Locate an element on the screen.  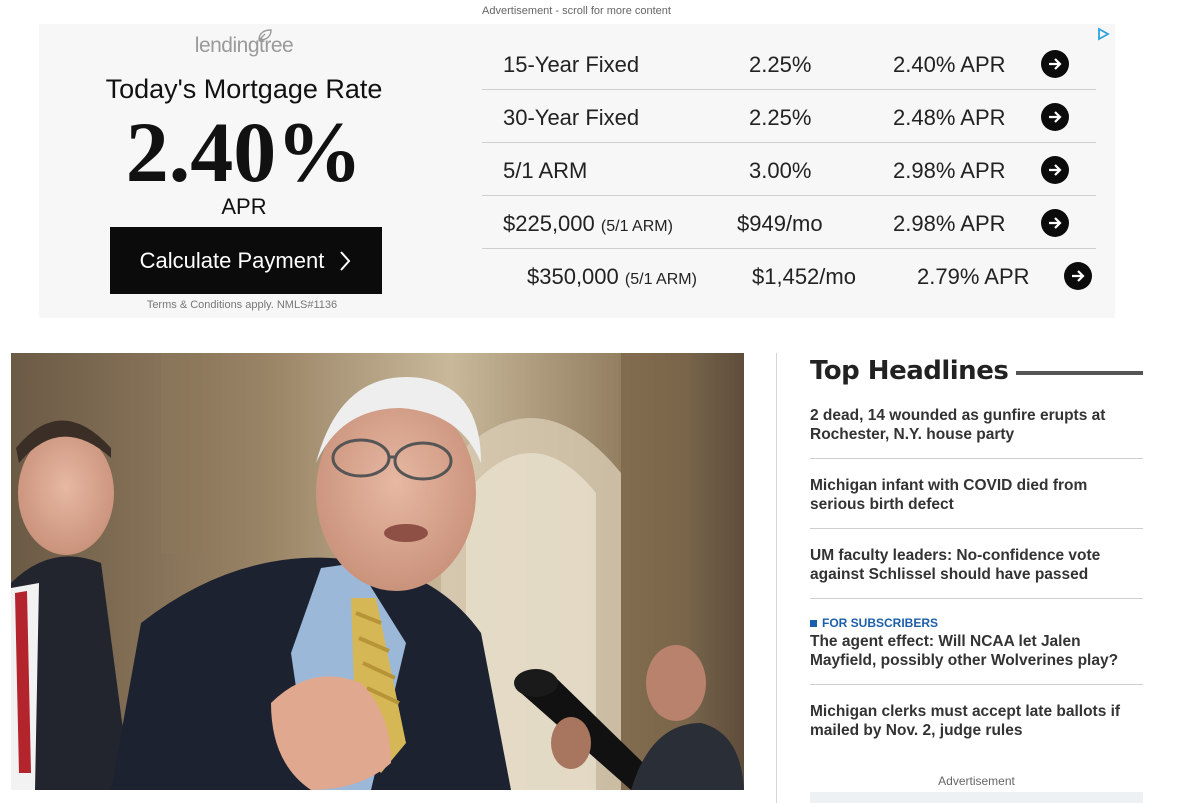
headlines-rule is located at coordinates (1079, 373).